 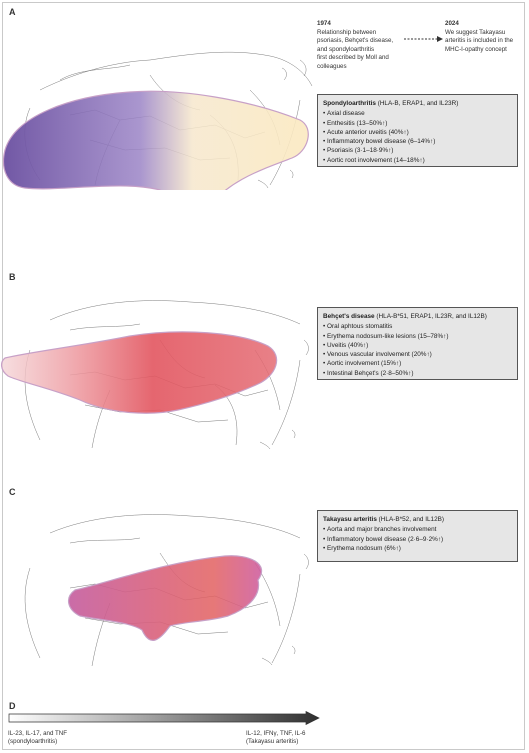 What do you see at coordinates (276, 733) in the screenshot?
I see `cytokine-right-line: IL-12, IFNγ, TNF, IL-6` at bounding box center [276, 733].